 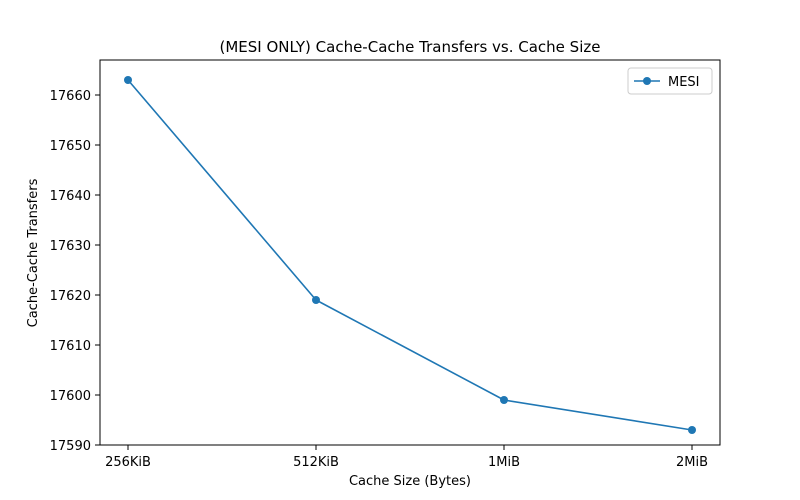 I want to click on y-axis-label: Cache-Cache Transfers, so click(x=33, y=252).